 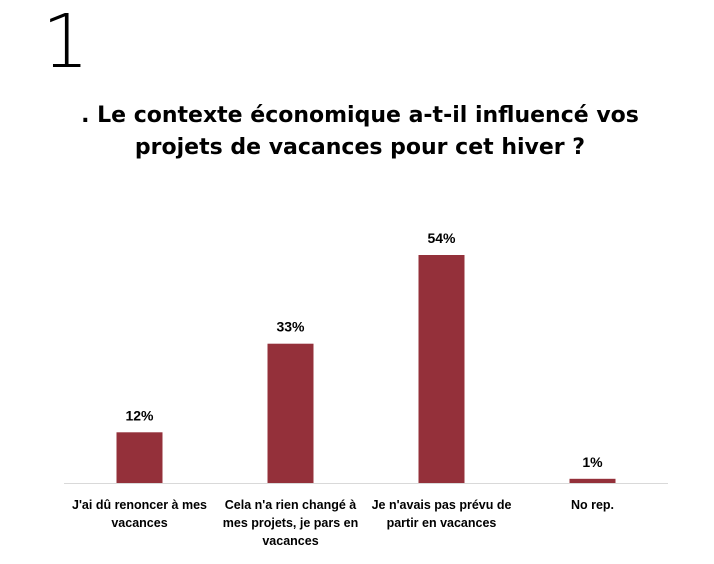 I want to click on category-label-2-line-1: Cela n'a rien changé à, so click(x=291, y=505).